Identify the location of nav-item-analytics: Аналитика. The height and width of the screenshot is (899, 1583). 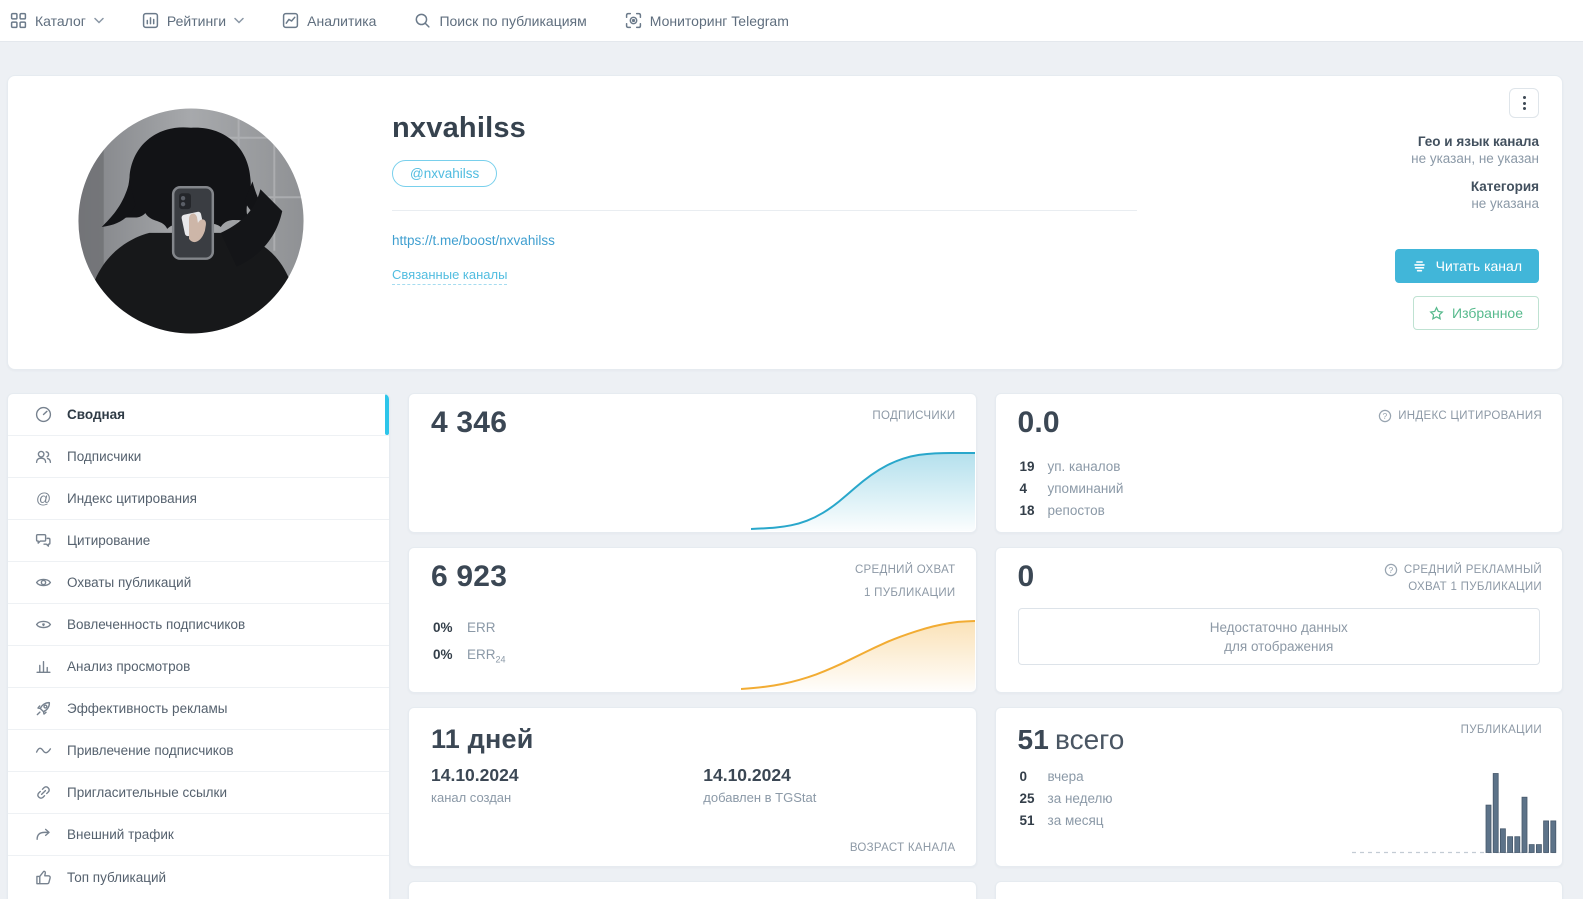
(329, 20).